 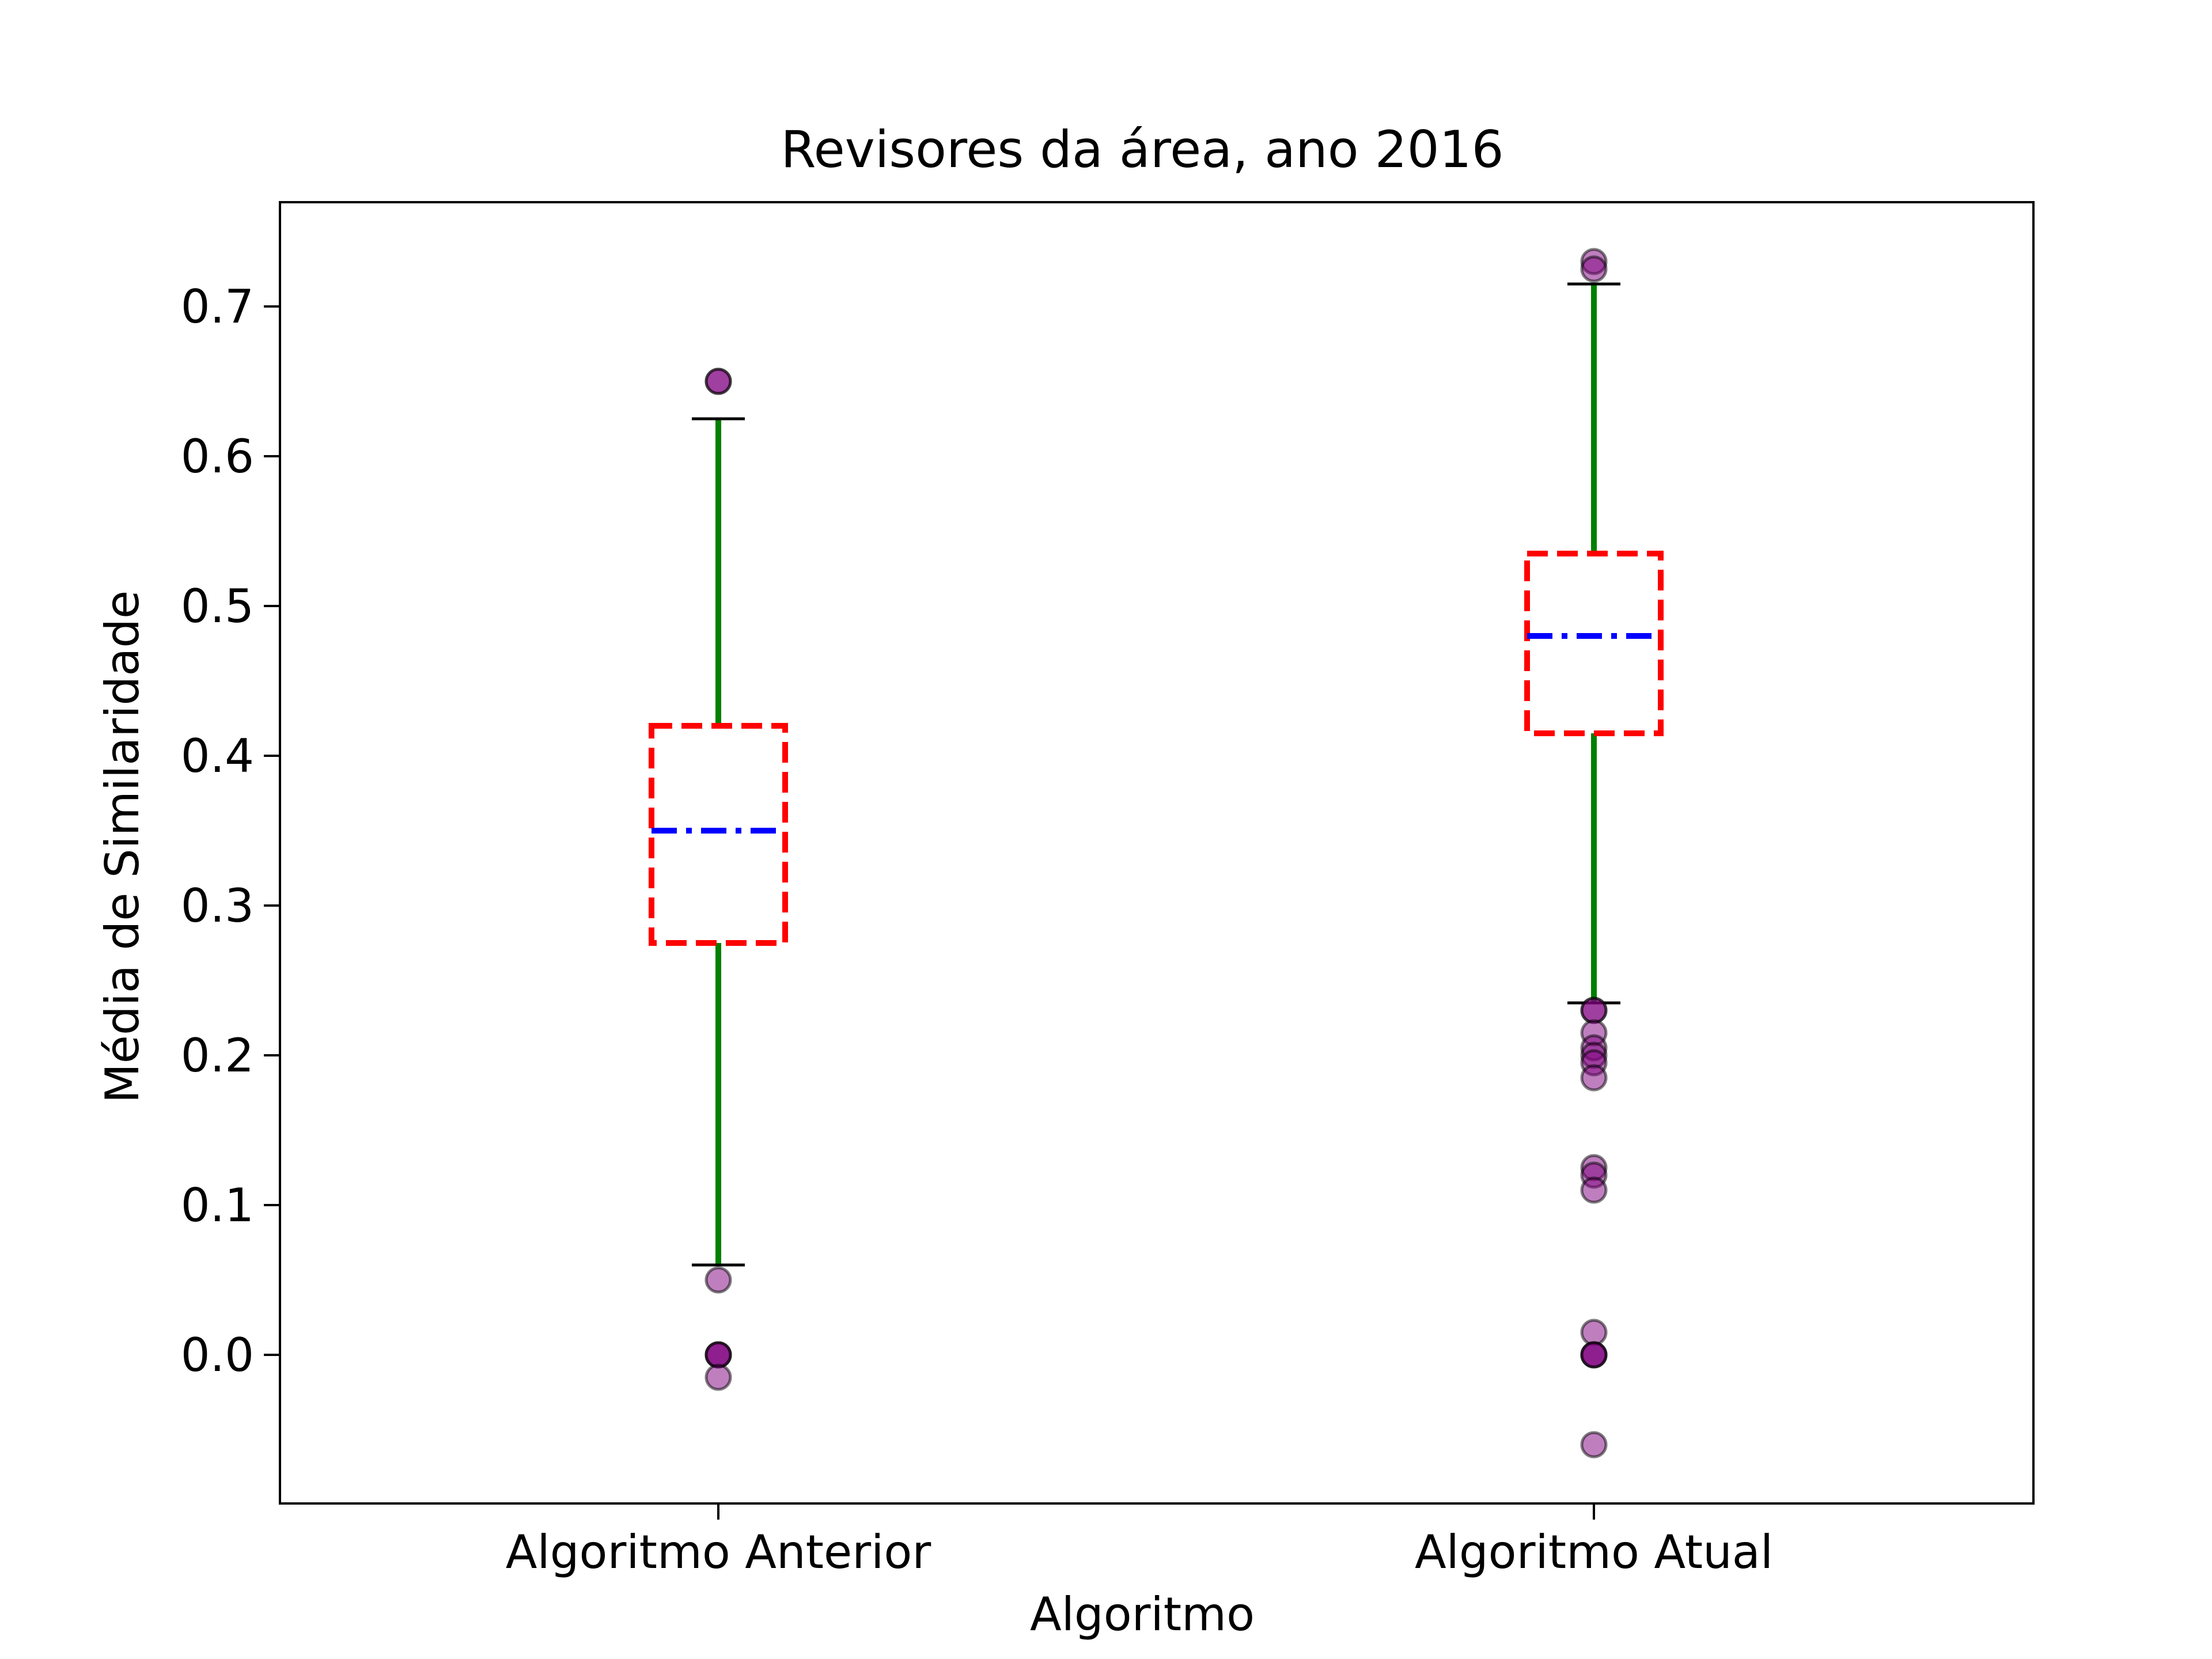 I want to click on x-tick-label: Algoritmo Anterior, so click(x=718, y=1552).